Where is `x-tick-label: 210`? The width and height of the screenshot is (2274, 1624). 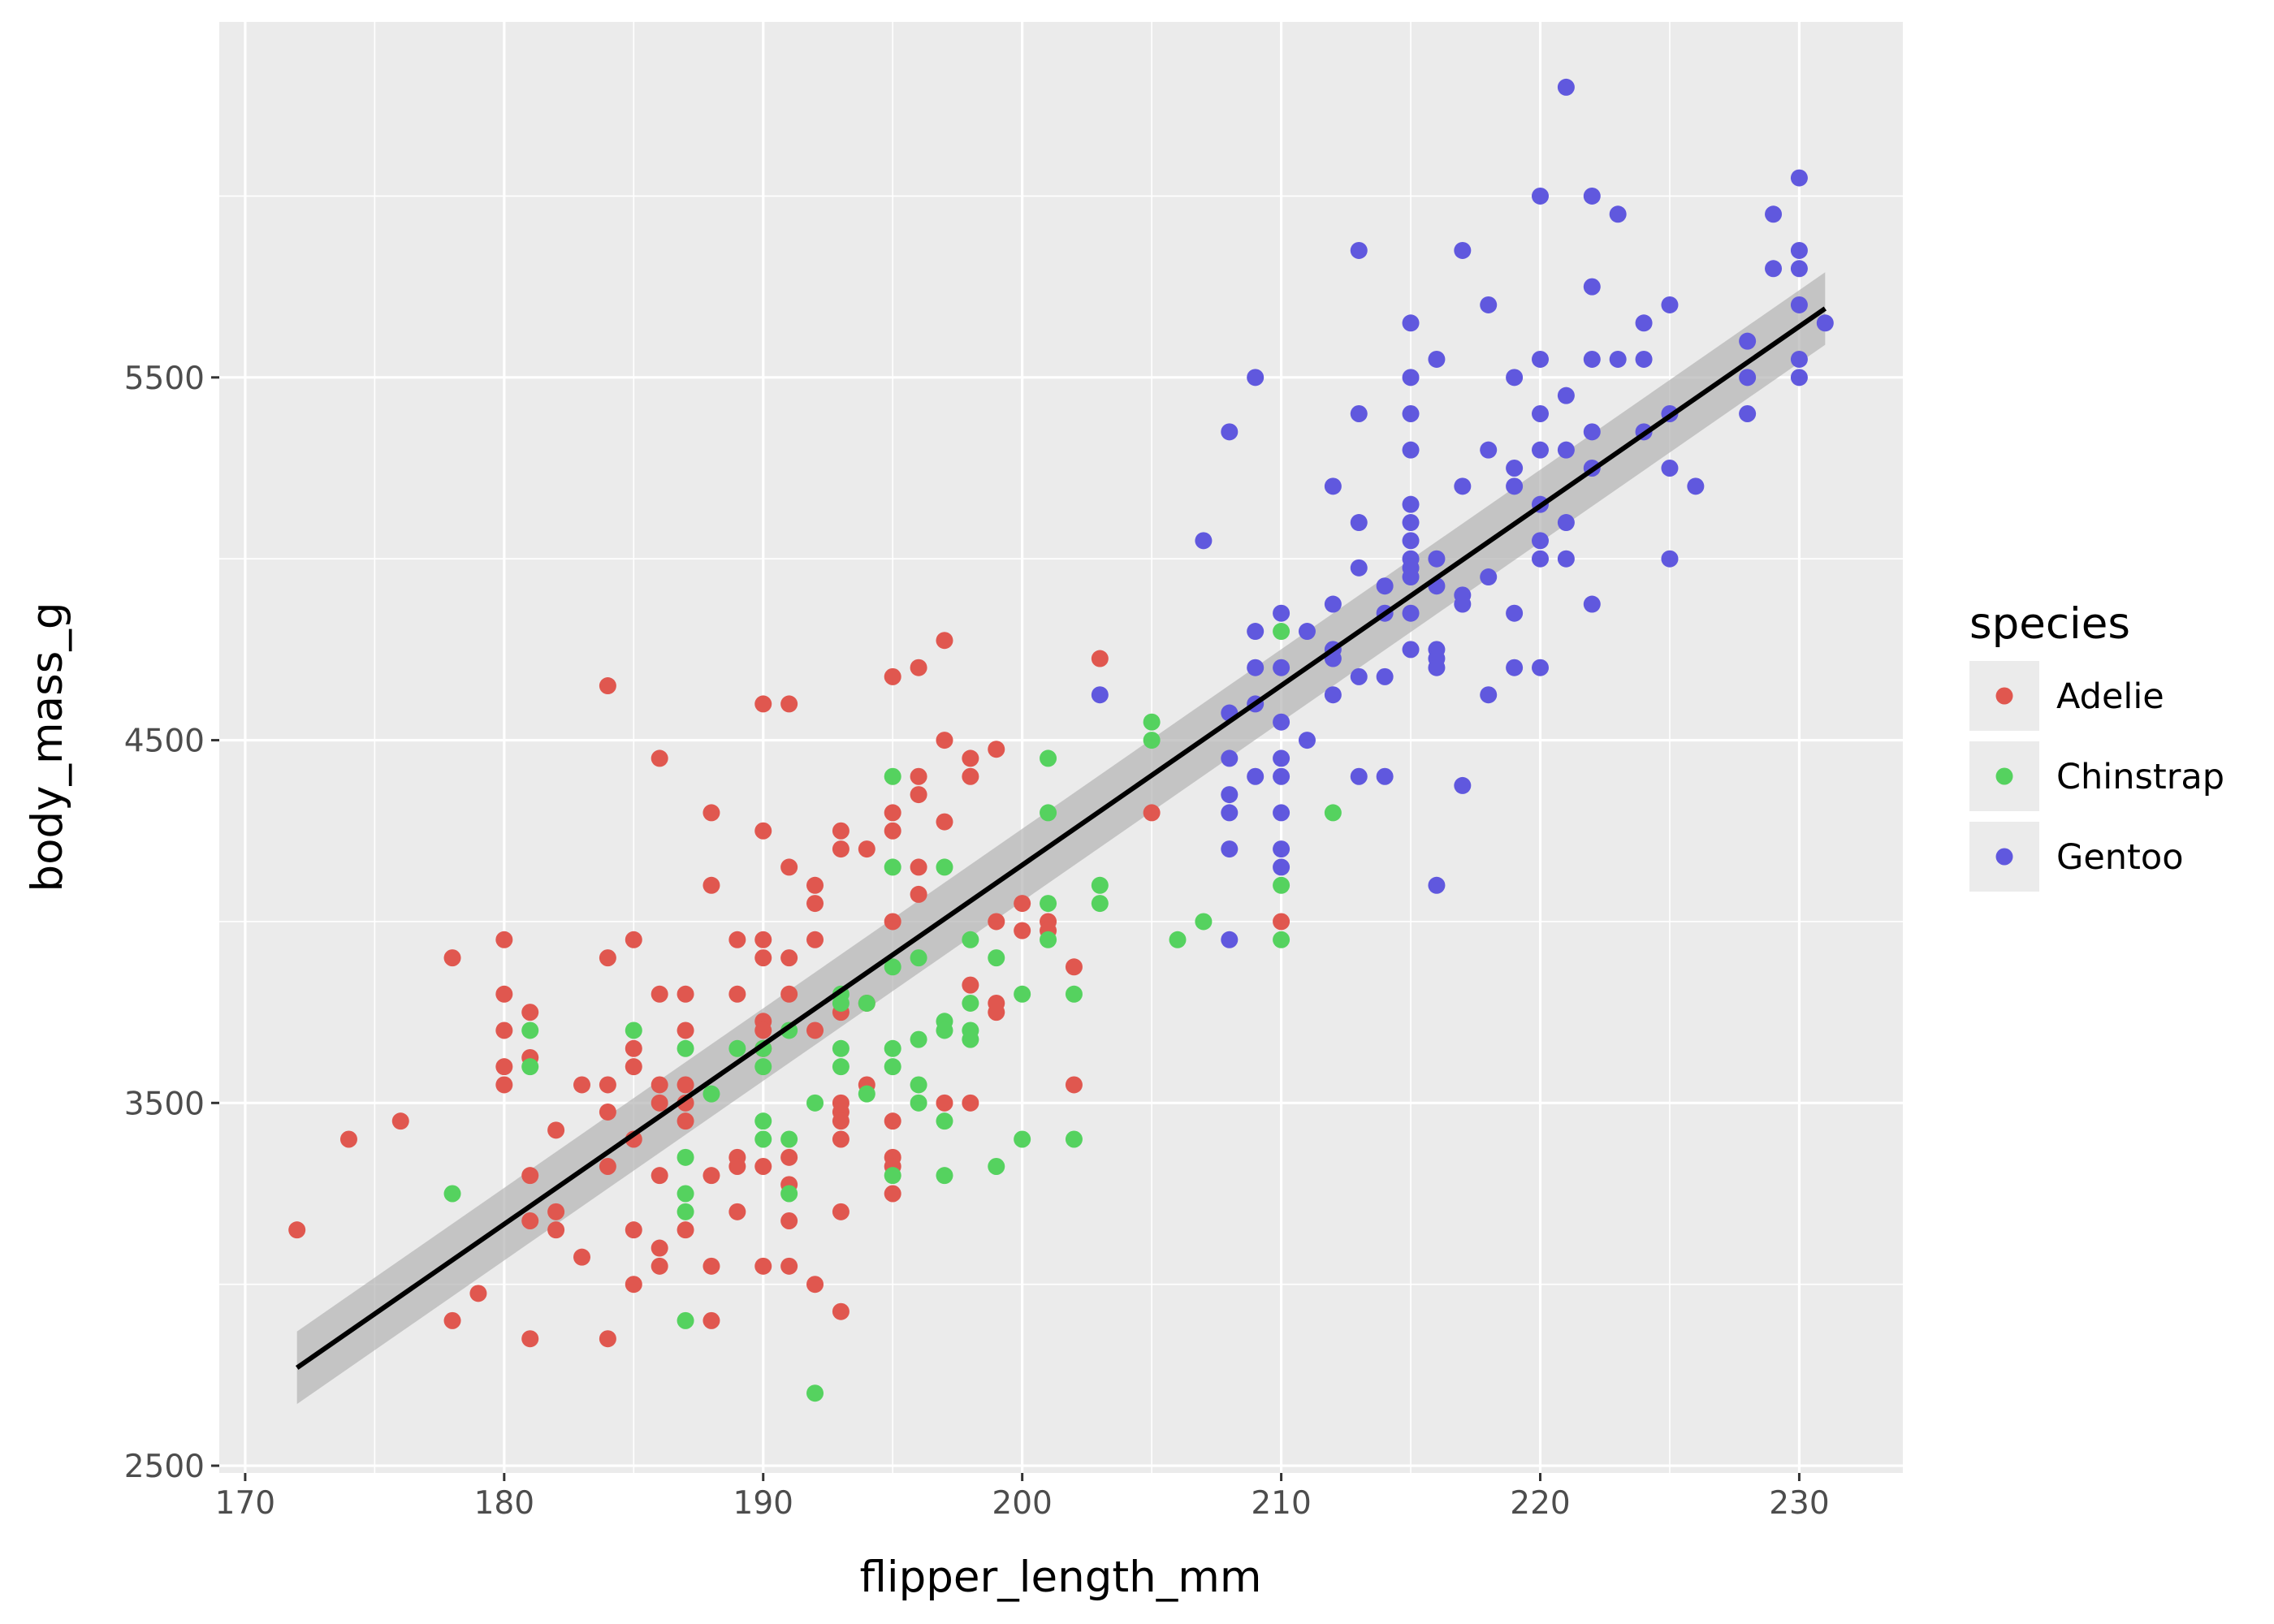
x-tick-label: 210 is located at coordinates (1281, 1504).